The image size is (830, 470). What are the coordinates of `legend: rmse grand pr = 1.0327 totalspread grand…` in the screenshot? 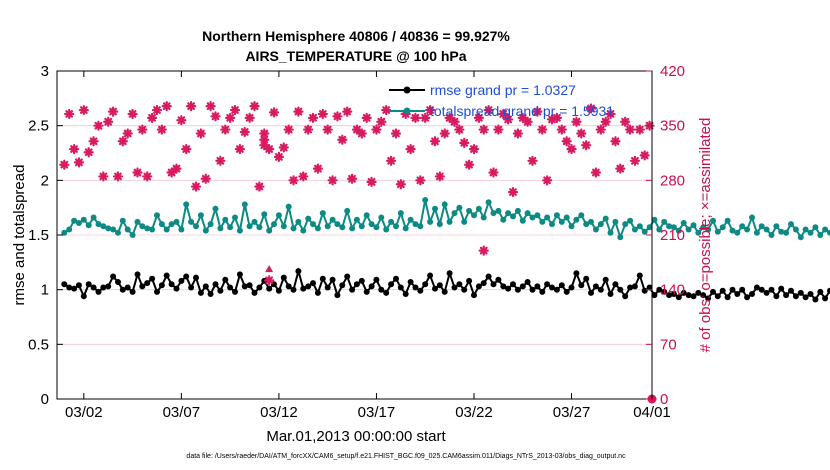 It's located at (501, 100).